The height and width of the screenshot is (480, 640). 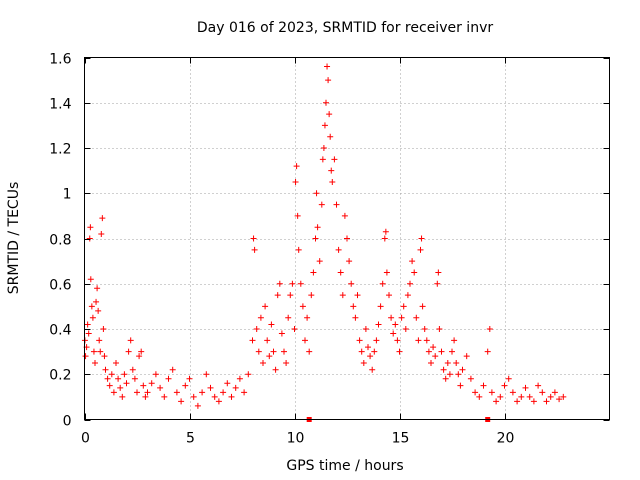 I want to click on y-tick-label: 1.4, so click(x=60, y=105).